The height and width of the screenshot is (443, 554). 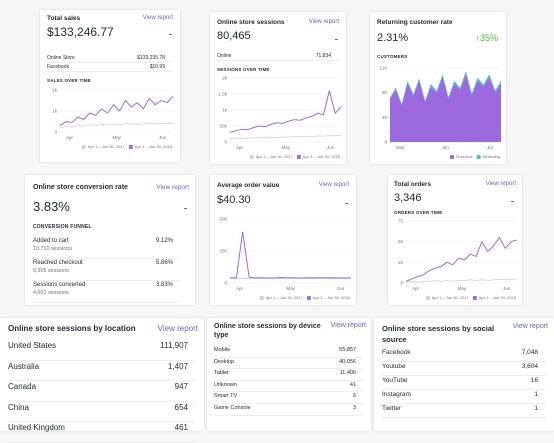 I want to click on chart-title: SALES OVER TIME, so click(x=69, y=80).